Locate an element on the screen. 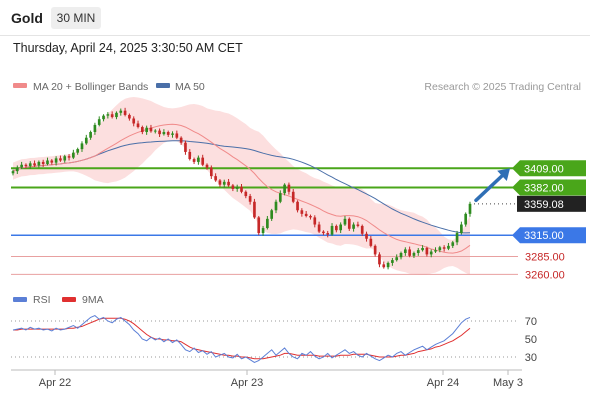  top-bar: Gold 30 MIN is located at coordinates (295, 18).